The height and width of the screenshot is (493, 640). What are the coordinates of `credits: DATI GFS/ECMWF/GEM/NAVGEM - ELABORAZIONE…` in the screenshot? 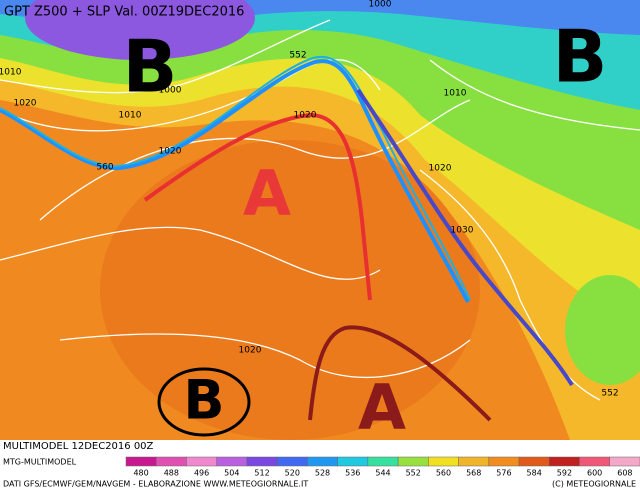 It's located at (155, 484).